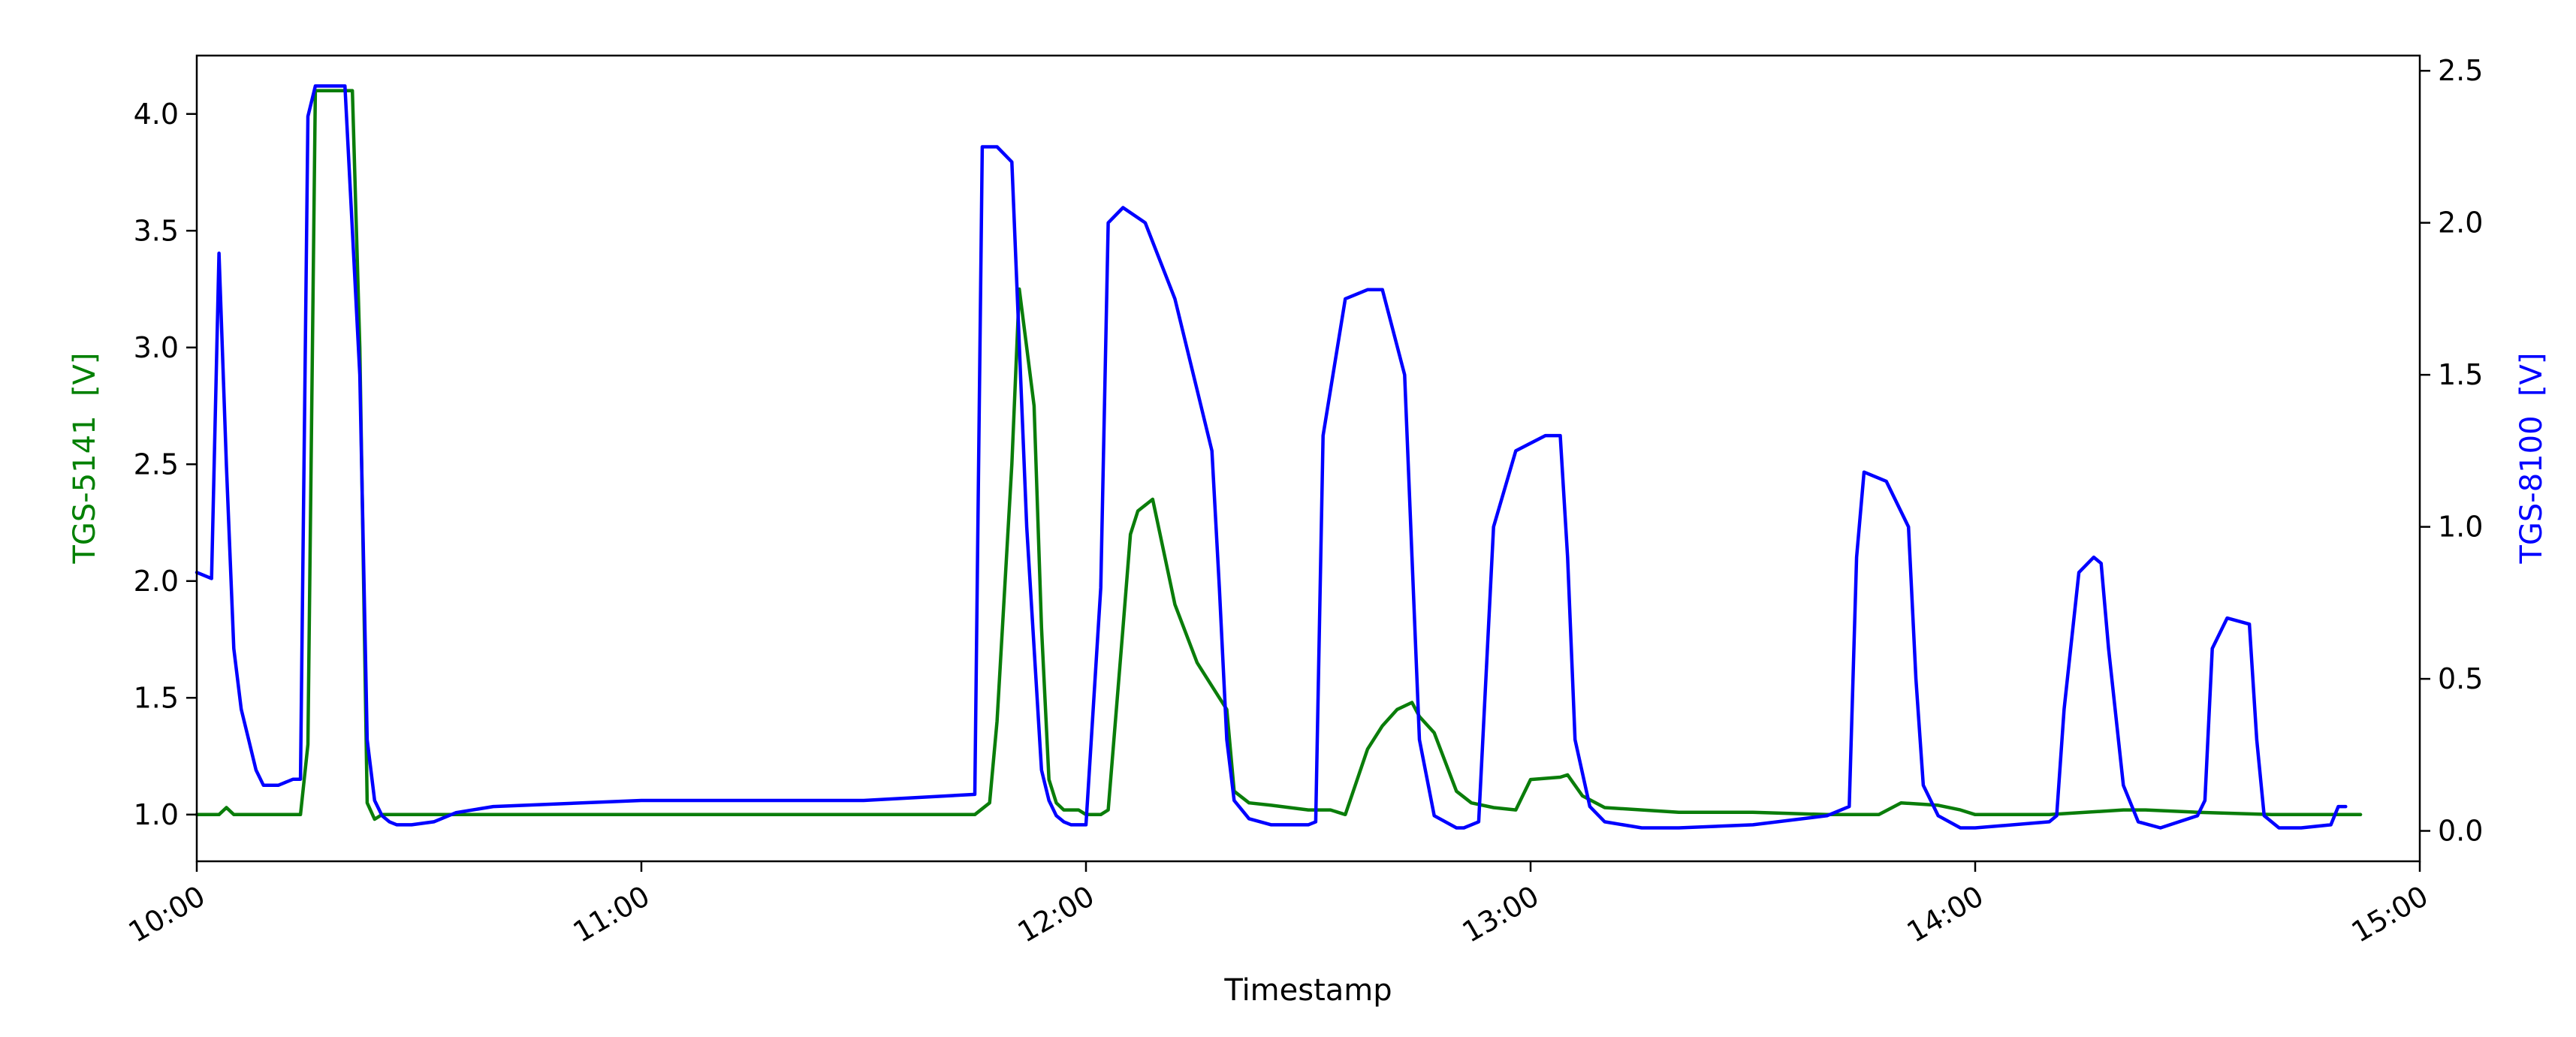  I want to click on left-y-tick-label: 1.5, so click(157, 697).